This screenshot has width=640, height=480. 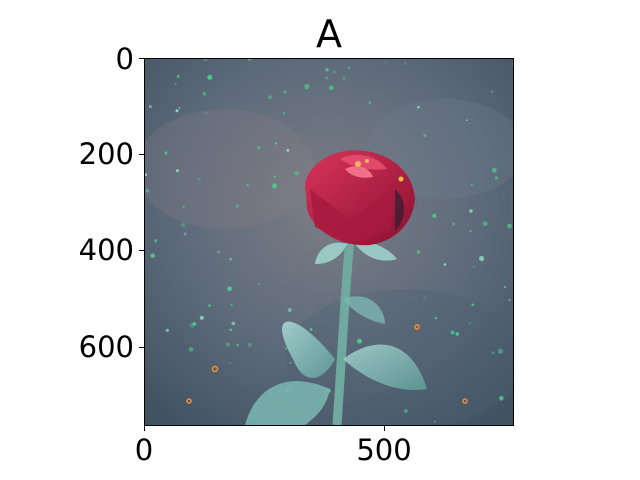 What do you see at coordinates (144, 428) in the screenshot?
I see `xtick-mark` at bounding box center [144, 428].